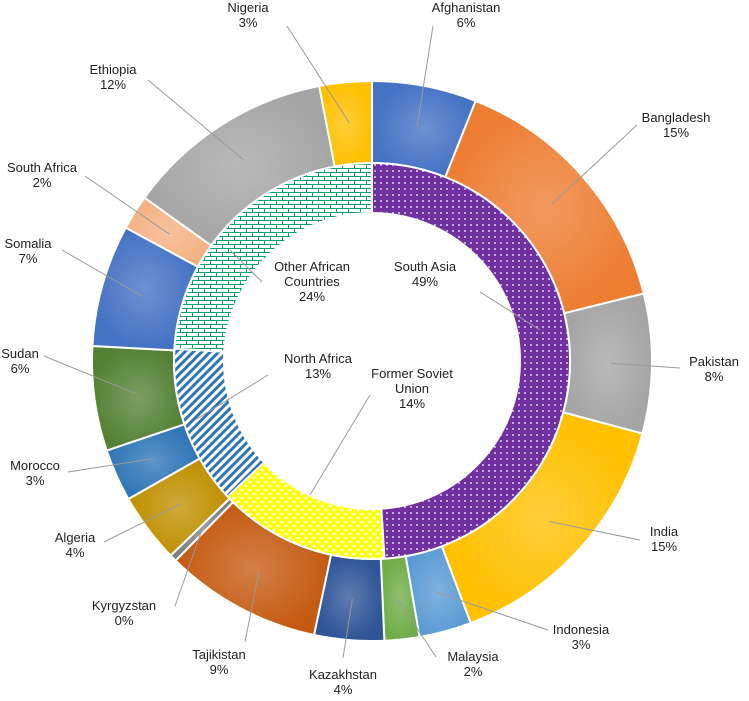 The height and width of the screenshot is (701, 749). What do you see at coordinates (607, 363) in the screenshot?
I see `slice-sheen-pakistan` at bounding box center [607, 363].